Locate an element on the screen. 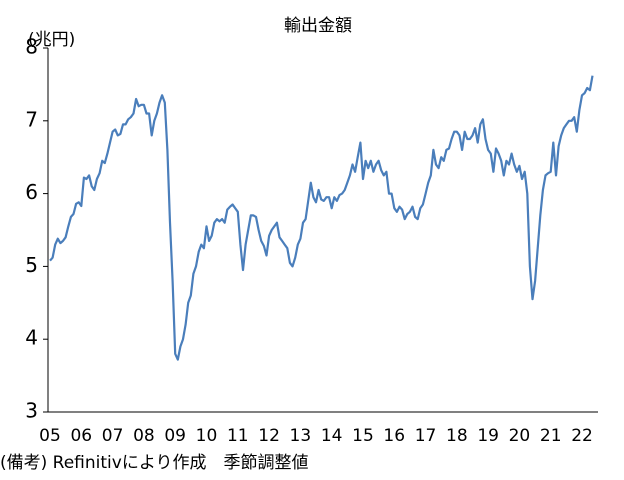 The image size is (624, 480). x-tick-label: 07 is located at coordinates (113, 436).